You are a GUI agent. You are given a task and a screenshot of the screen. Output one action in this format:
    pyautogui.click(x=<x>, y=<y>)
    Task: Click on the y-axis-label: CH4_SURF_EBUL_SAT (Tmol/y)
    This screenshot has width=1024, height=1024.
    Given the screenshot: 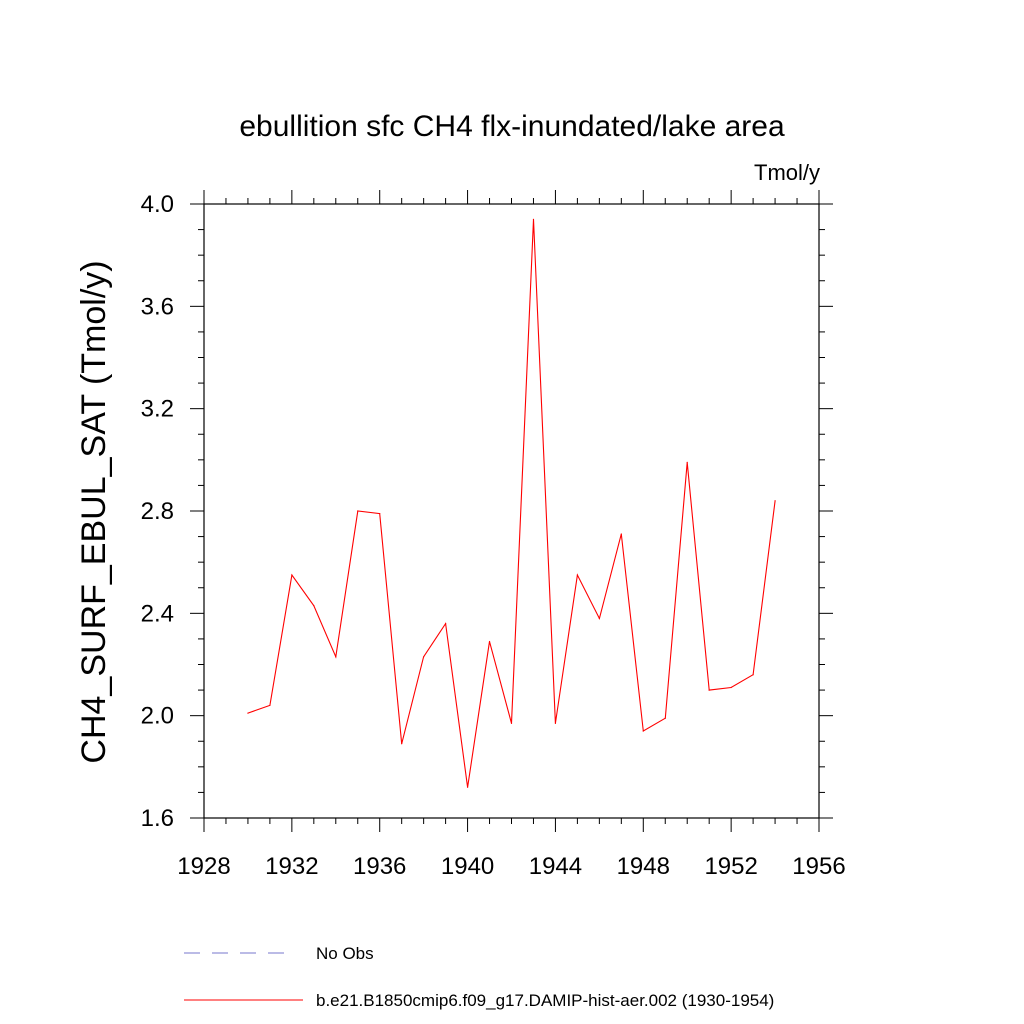 What is the action you would take?
    pyautogui.click(x=94, y=511)
    